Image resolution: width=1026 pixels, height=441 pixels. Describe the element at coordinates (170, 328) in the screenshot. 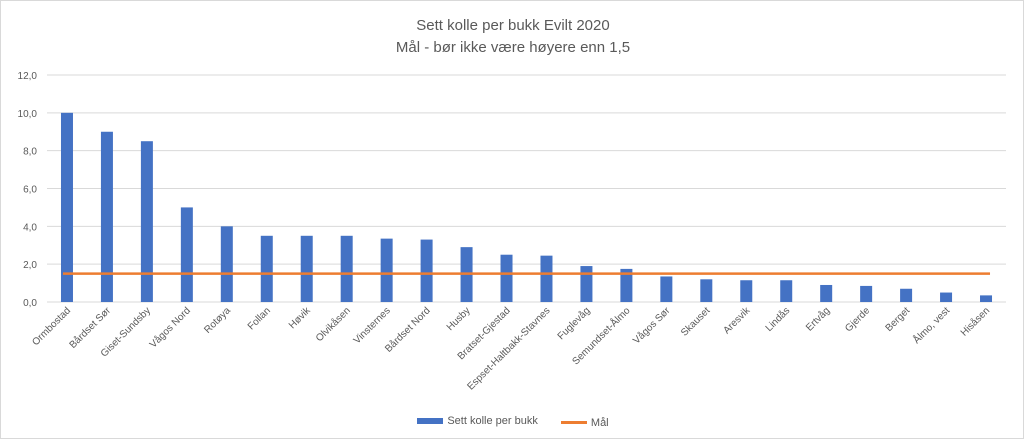

I see `x-tick-label: Vågos Nord` at that location.